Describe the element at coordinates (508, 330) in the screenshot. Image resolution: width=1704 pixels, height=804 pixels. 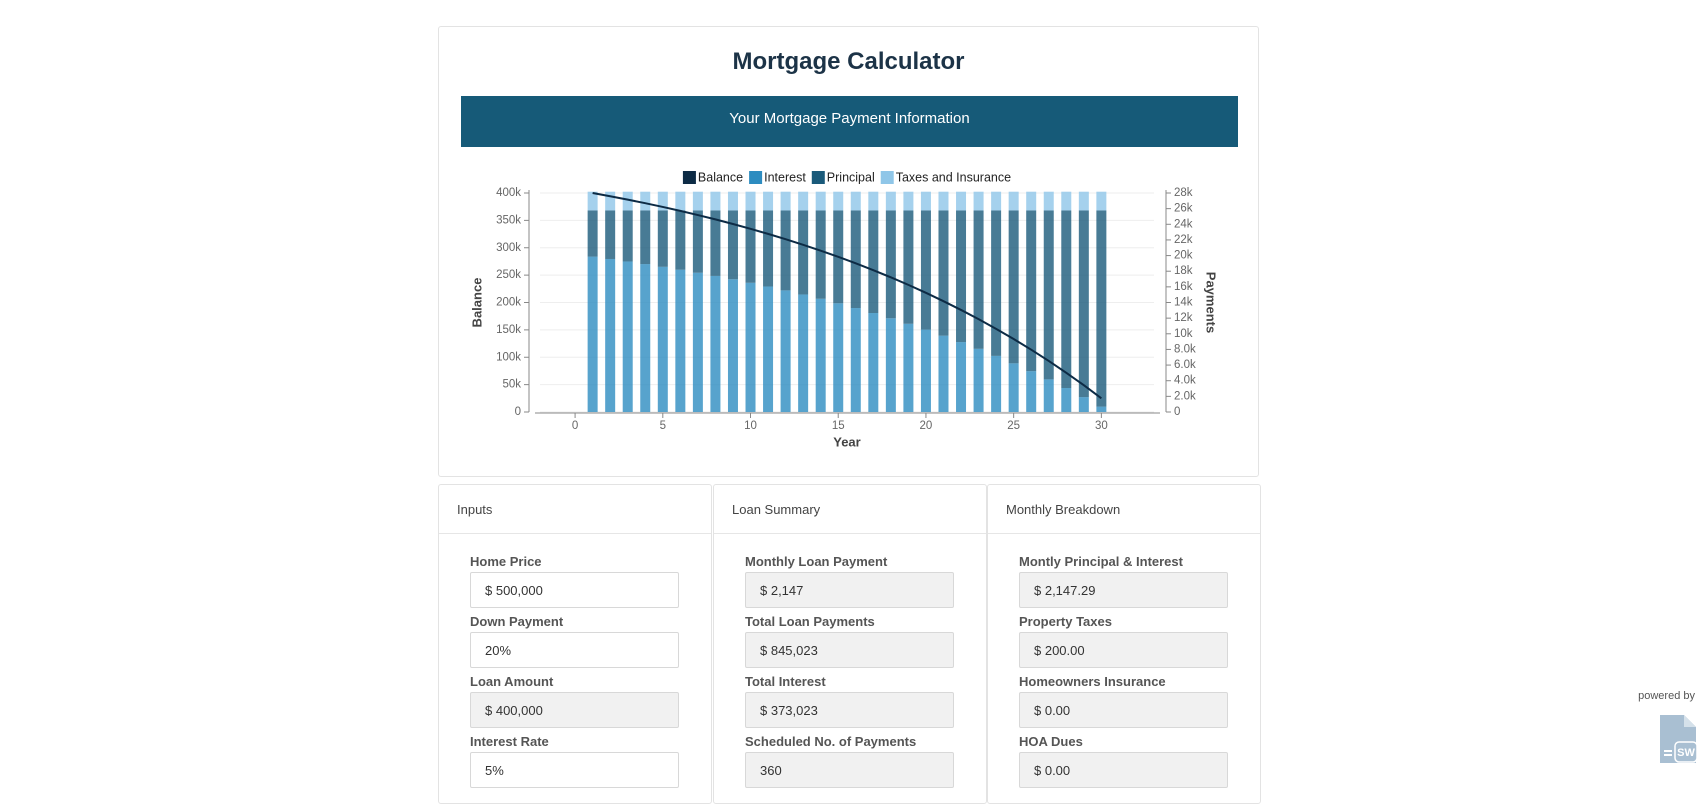
I see `y-tick-label: 150k` at that location.